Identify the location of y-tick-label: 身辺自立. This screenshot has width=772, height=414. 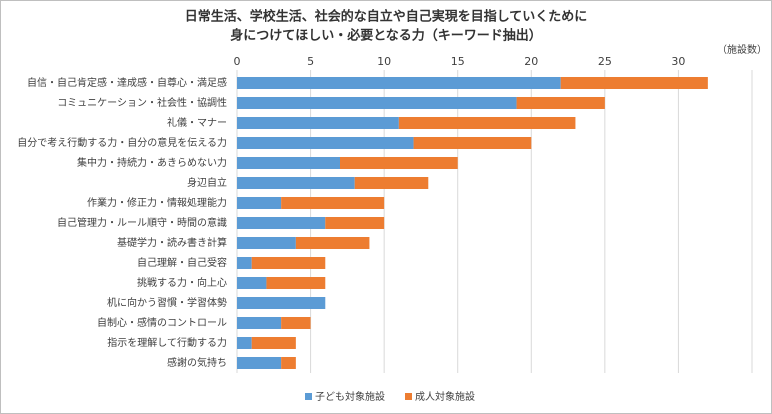
(207, 182).